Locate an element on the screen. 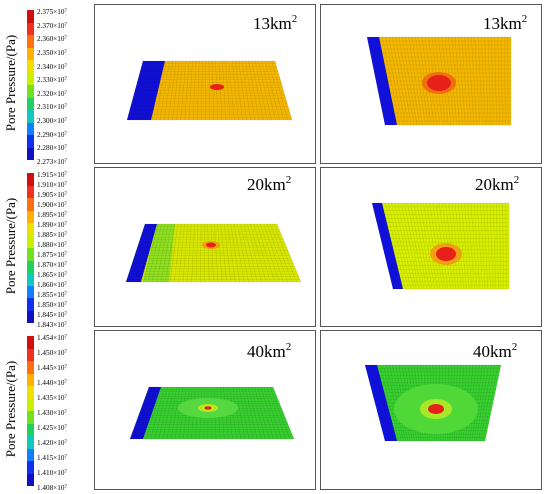 This screenshot has height=494, width=550. colorbar-tick-label: 1.900×10⁷ is located at coordinates (52, 205).